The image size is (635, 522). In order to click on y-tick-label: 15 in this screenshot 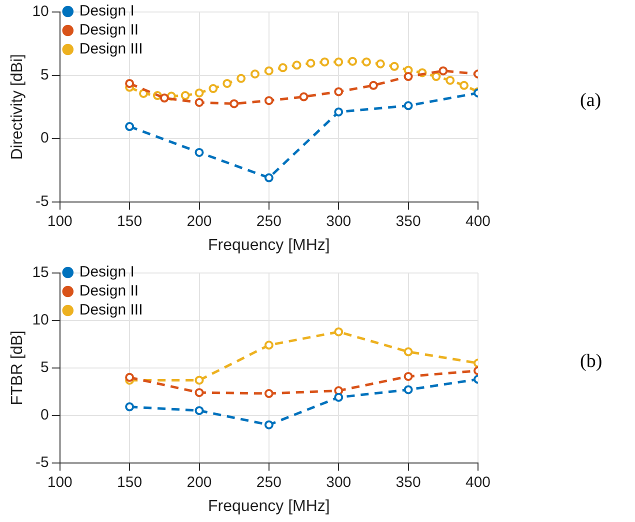, I will do `click(40, 273)`.